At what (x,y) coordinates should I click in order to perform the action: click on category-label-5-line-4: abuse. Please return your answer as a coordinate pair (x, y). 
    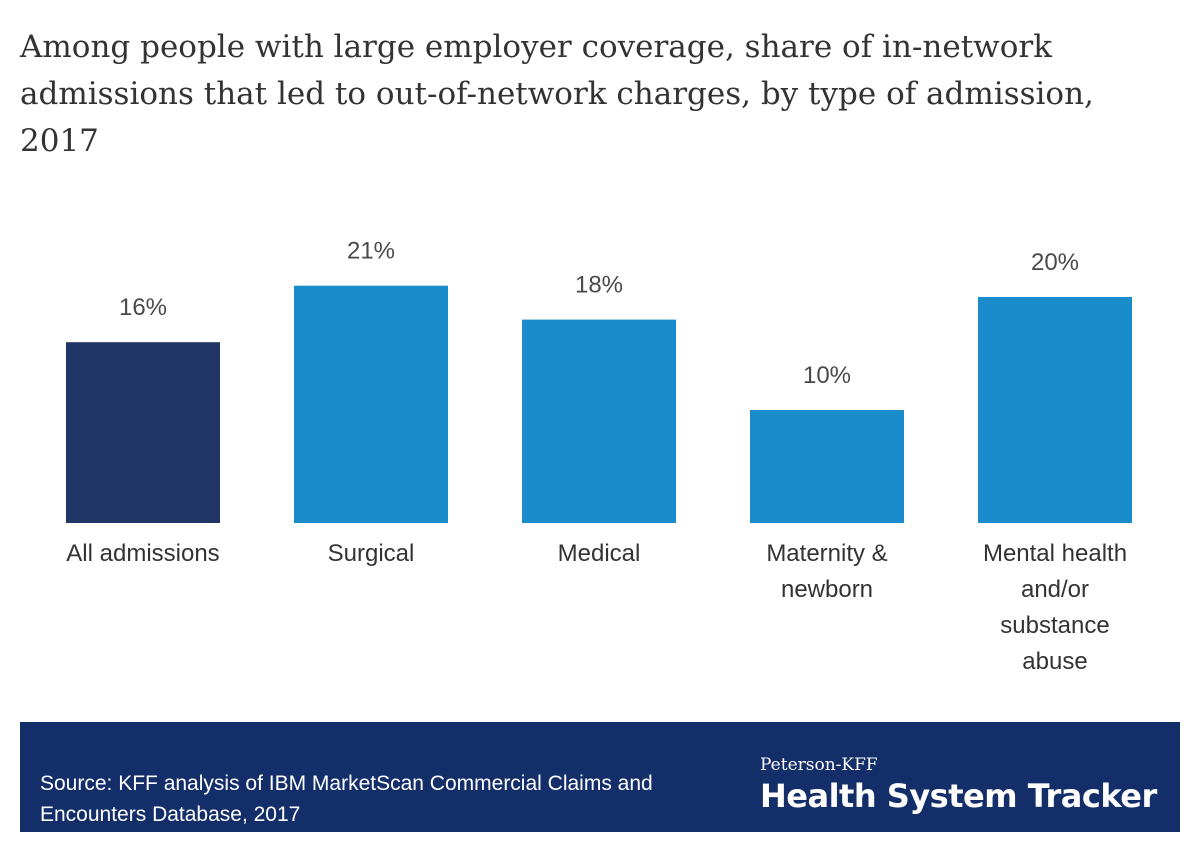
    Looking at the image, I should click on (1054, 661).